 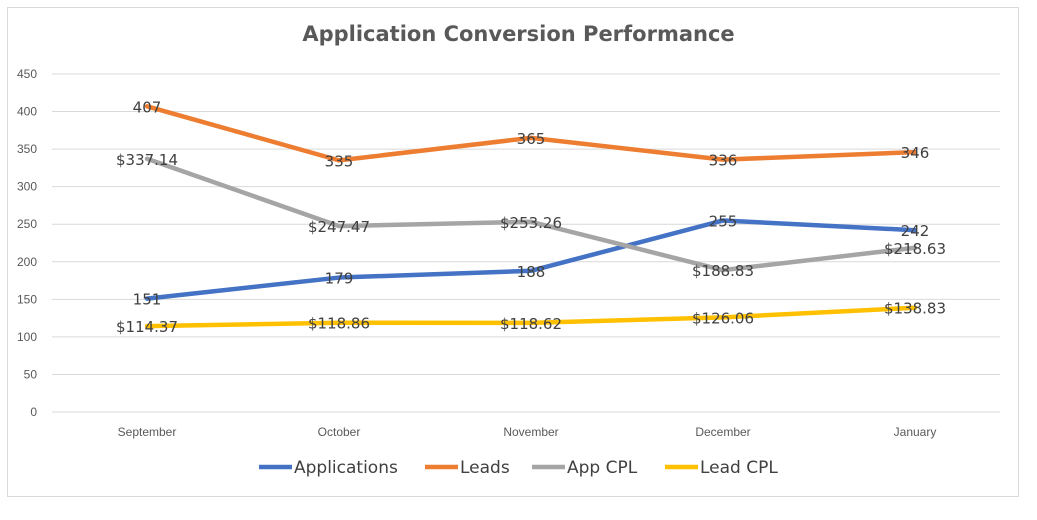 What do you see at coordinates (31, 374) in the screenshot?
I see `y-tick-label: 50` at bounding box center [31, 374].